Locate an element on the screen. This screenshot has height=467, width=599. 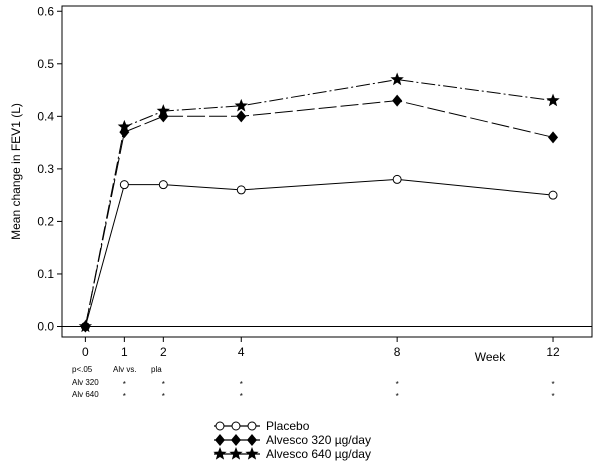
y-tick-label: 0.1 is located at coordinates (45, 274).